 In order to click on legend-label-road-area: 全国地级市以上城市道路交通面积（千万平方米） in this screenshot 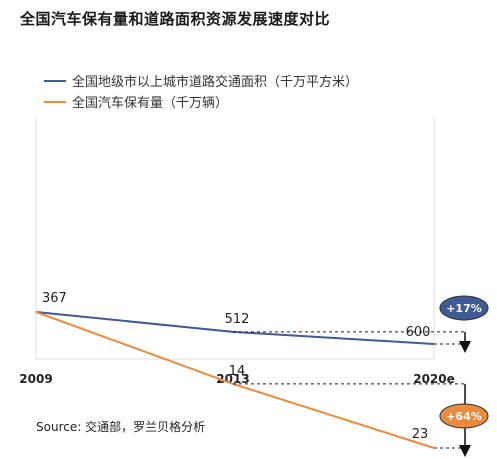, I will do `click(215, 82)`.